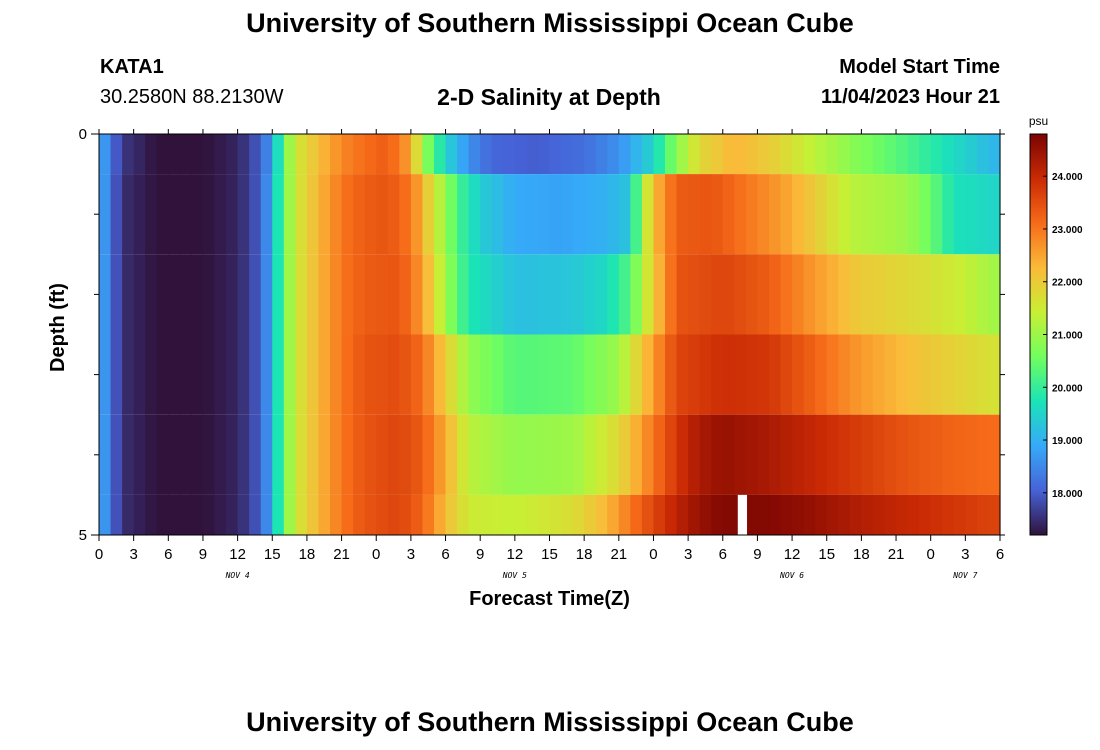  I want to click on day-label: NOV 6, so click(791, 575).